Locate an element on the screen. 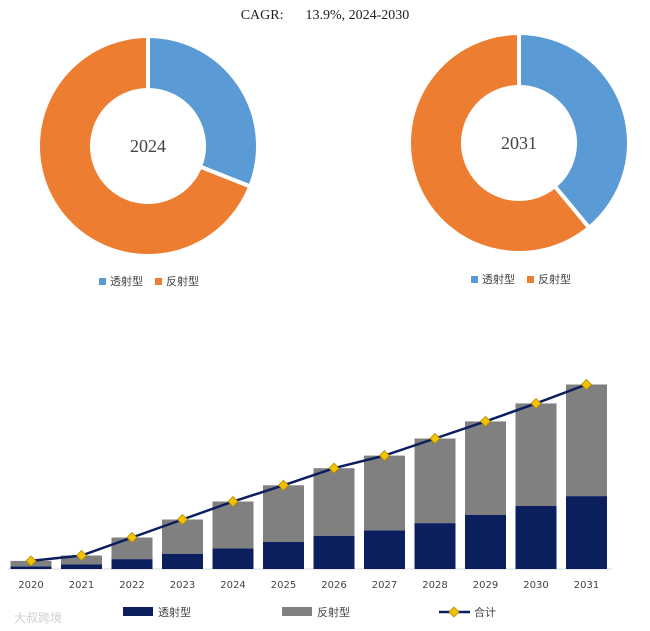  donut2-slice-reflective is located at coordinates (499, 142).